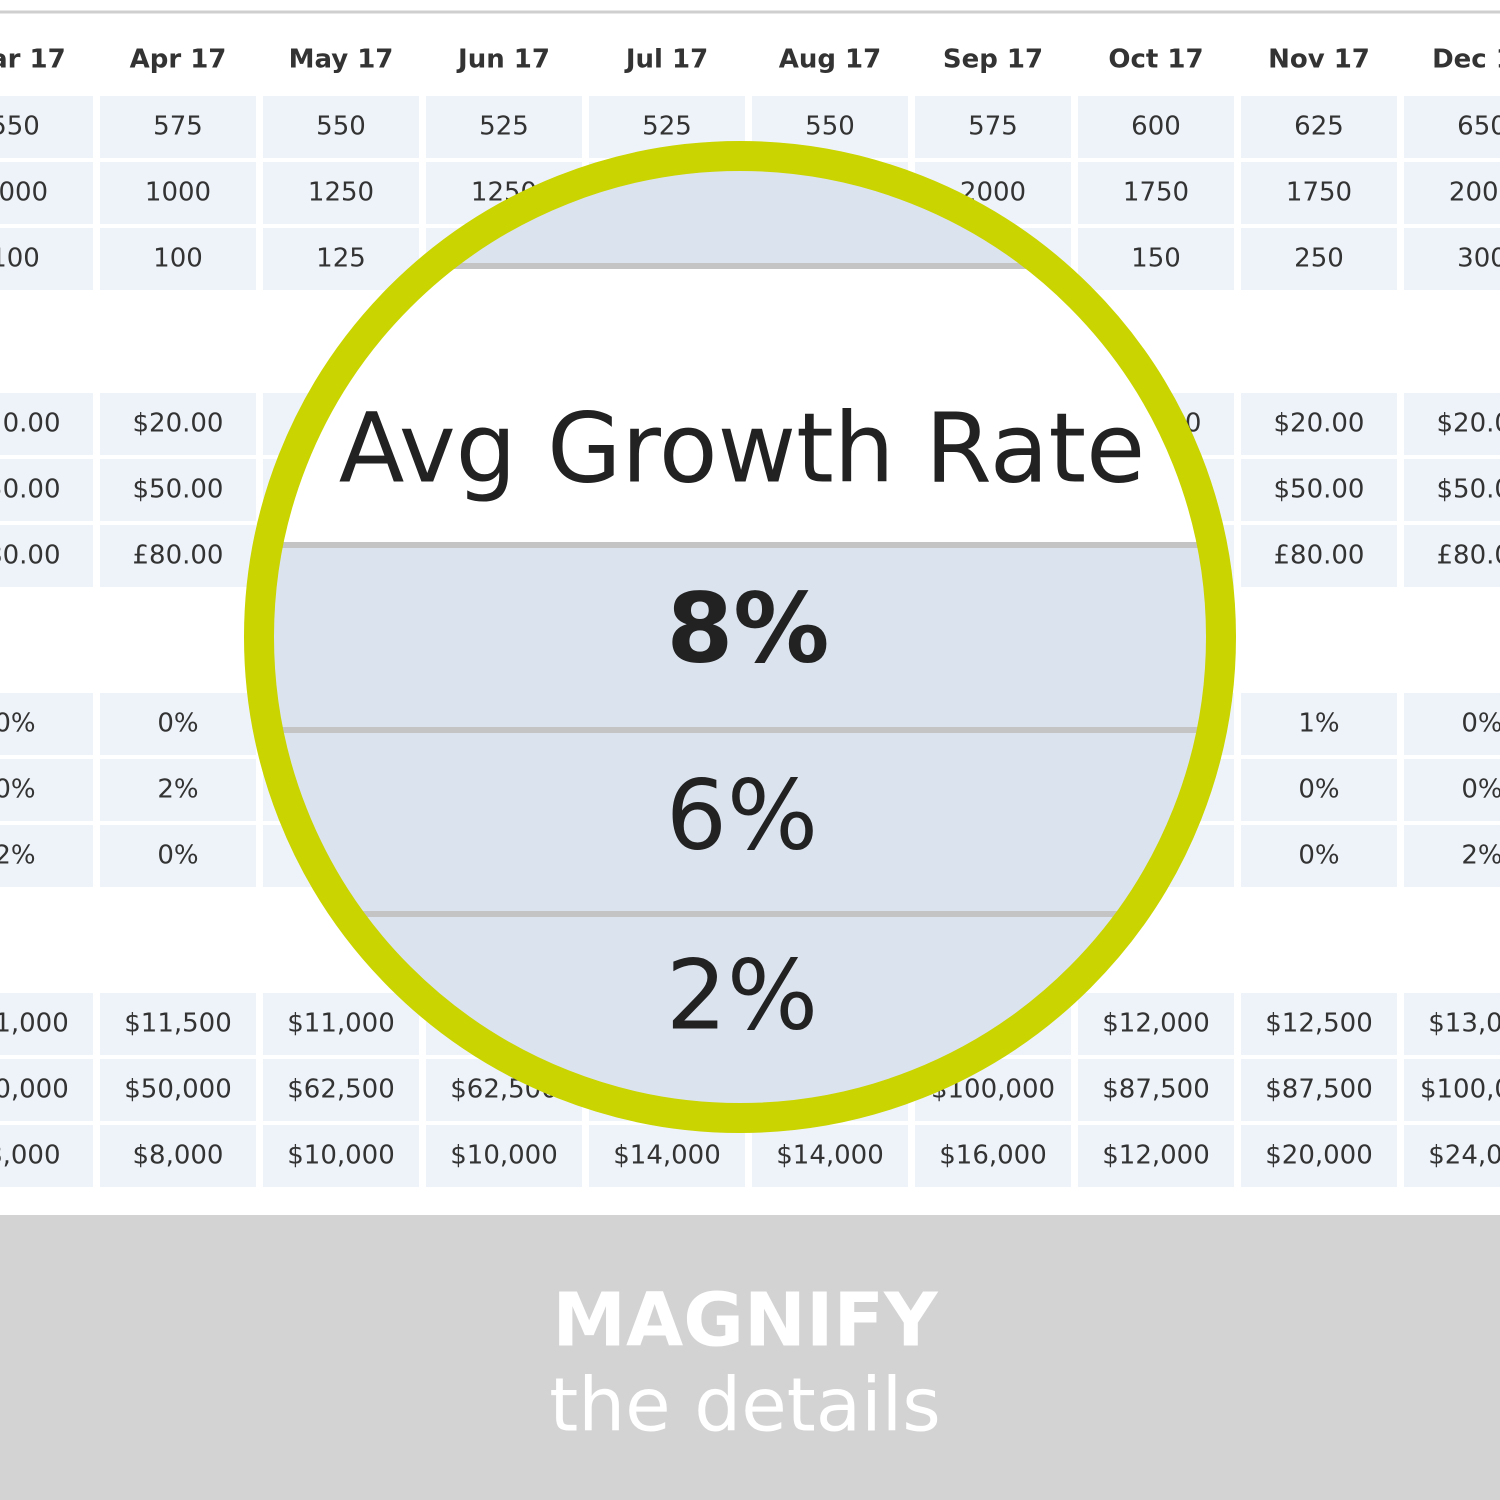 Image resolution: width=1500 pixels, height=1500 pixels. What do you see at coordinates (742, 448) in the screenshot?
I see `lens-title: Avg Growth Rate` at bounding box center [742, 448].